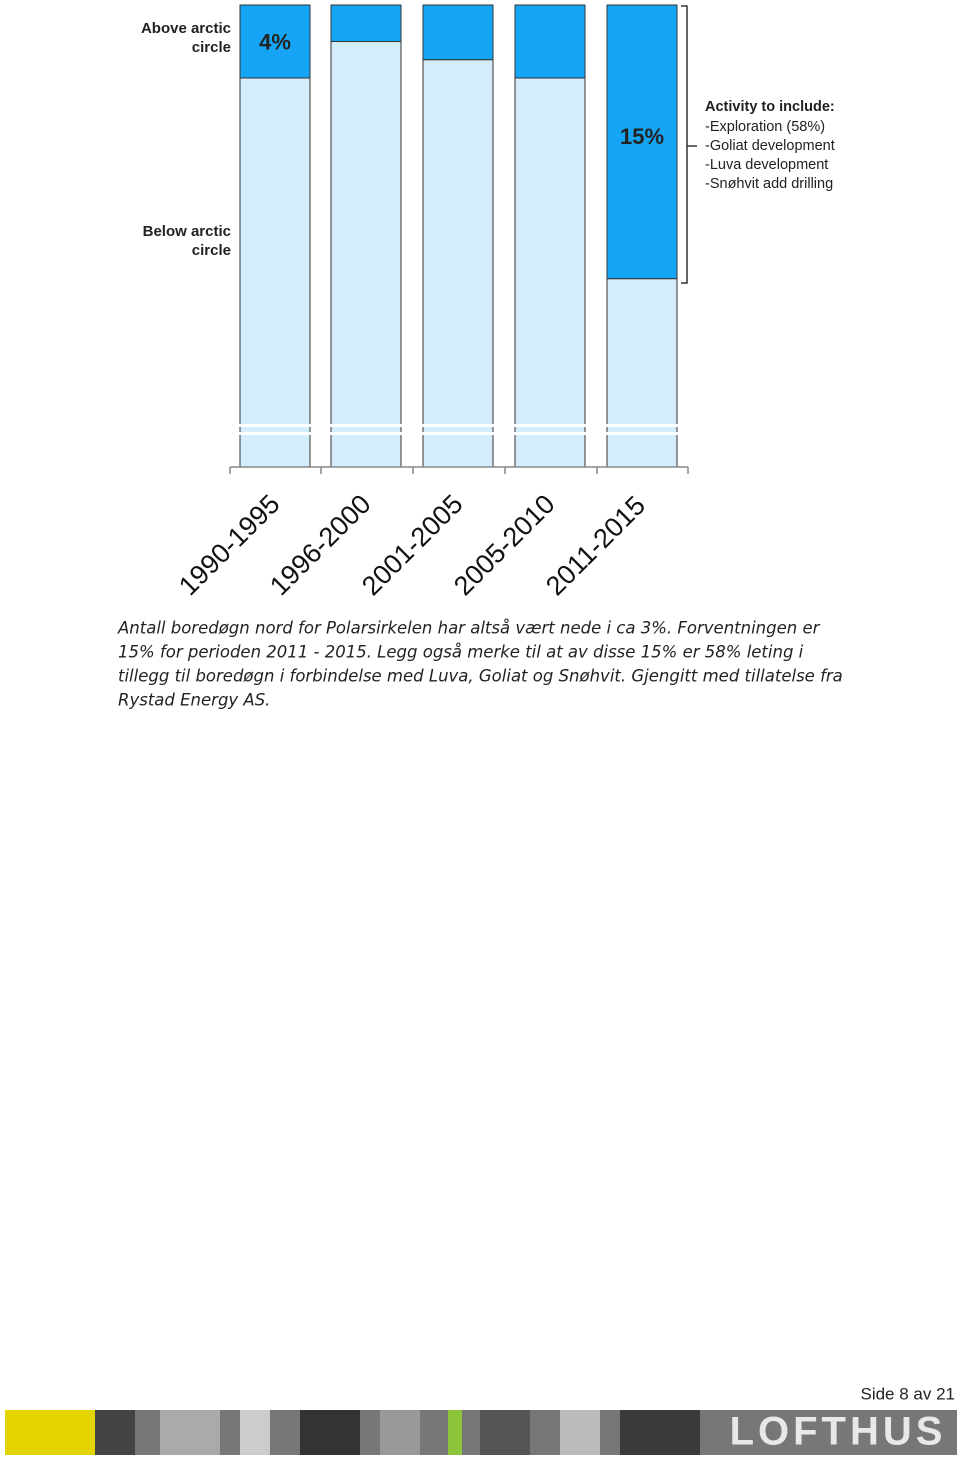 This screenshot has width=960, height=1462. What do you see at coordinates (194, 700) in the screenshot?
I see `caption-line: Rystad Energy AS.` at bounding box center [194, 700].